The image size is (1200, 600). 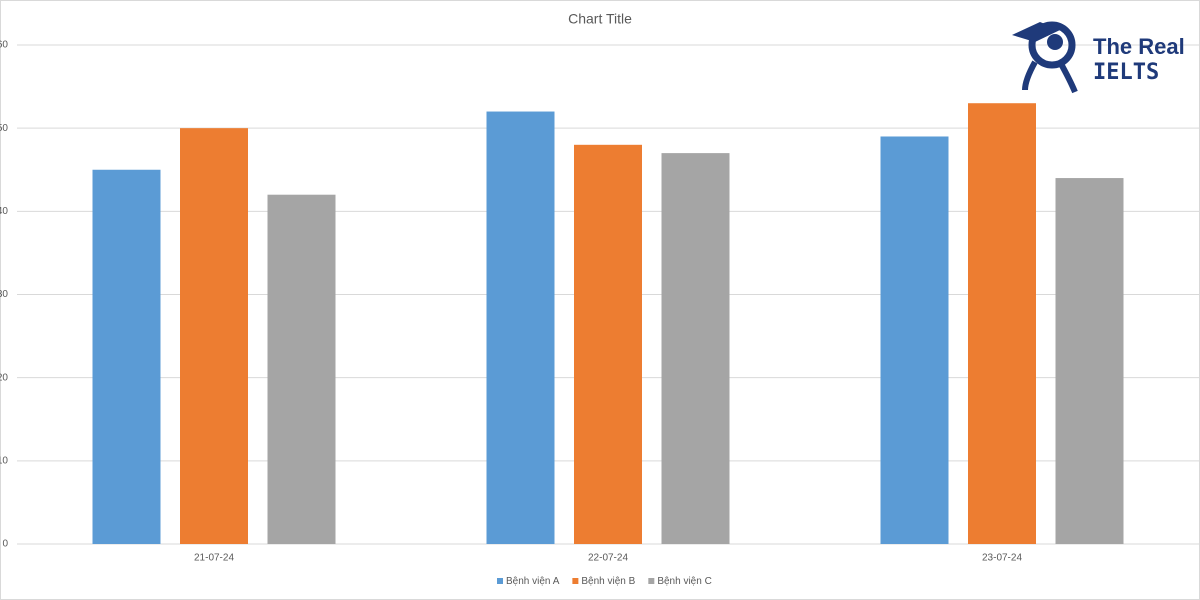 What do you see at coordinates (5, 544) in the screenshot?
I see `y-tick-label: 0` at bounding box center [5, 544].